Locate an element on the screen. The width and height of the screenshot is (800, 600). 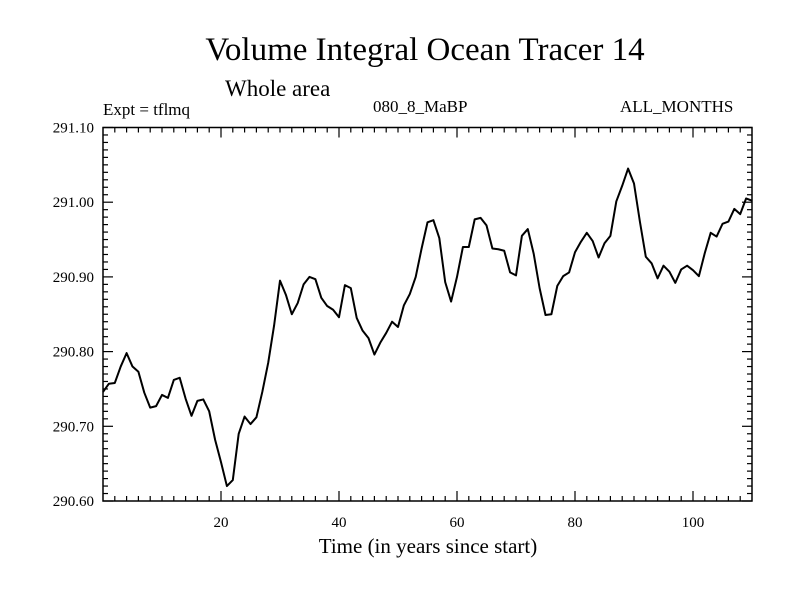
months-label: ALL_MONTHS is located at coordinates (677, 106).